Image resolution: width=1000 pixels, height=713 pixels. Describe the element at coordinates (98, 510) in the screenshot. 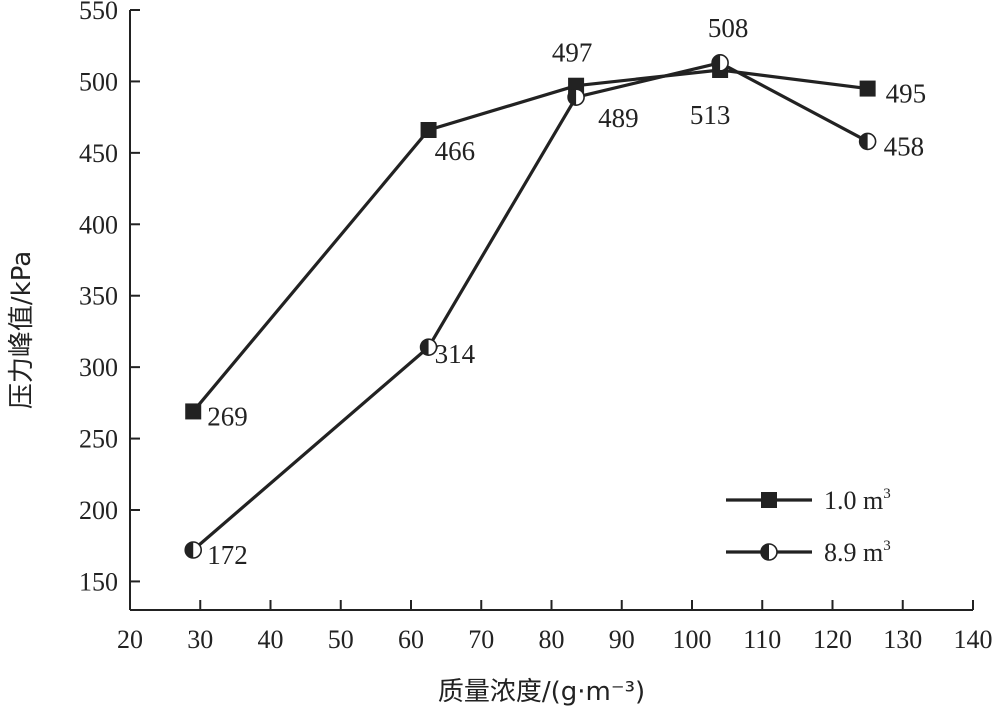

I see `y-tick-label: 200` at that location.